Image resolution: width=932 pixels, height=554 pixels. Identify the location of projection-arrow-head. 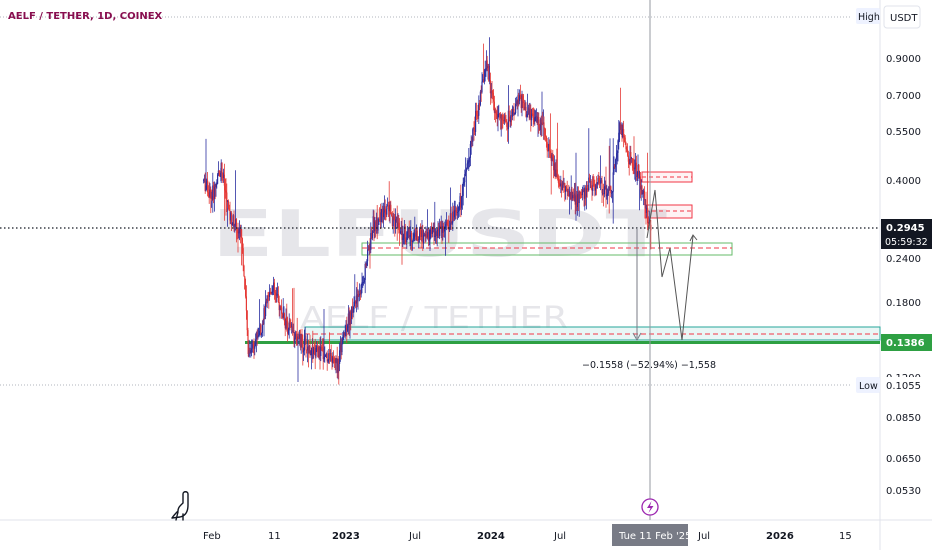
(693, 238).